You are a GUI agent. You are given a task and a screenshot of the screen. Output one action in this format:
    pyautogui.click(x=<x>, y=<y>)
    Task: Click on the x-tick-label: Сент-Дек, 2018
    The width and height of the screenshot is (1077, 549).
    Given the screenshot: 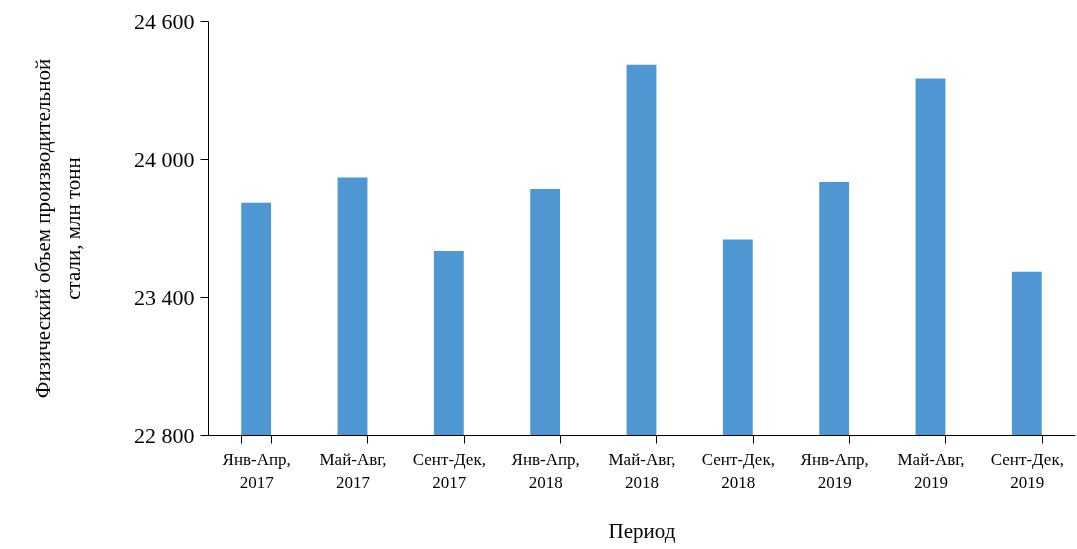 What is the action you would take?
    pyautogui.click(x=738, y=470)
    